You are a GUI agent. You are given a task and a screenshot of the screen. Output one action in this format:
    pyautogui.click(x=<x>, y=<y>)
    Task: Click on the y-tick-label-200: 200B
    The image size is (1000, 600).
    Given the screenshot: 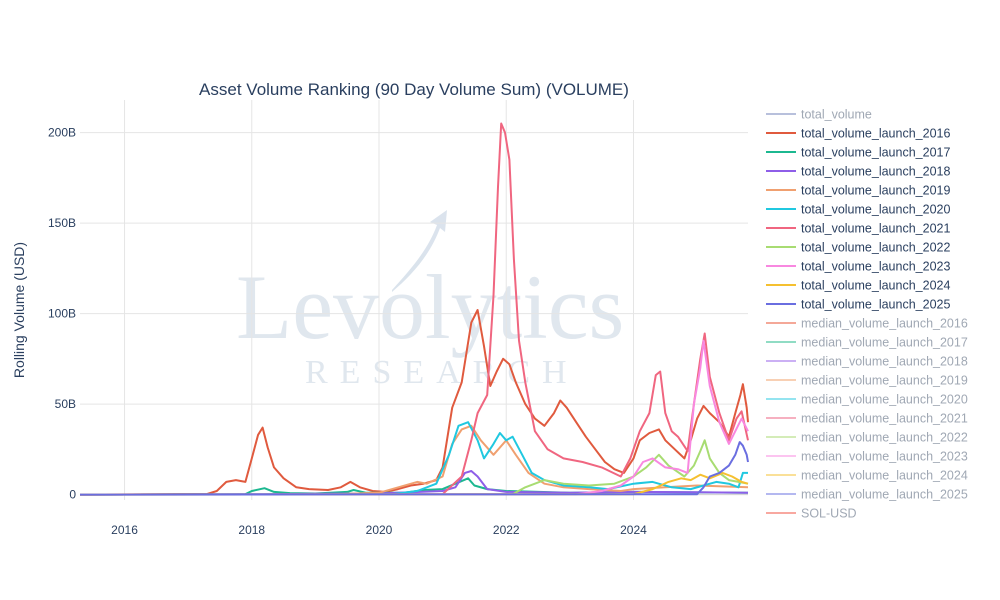 What is the action you would take?
    pyautogui.click(x=62, y=133)
    